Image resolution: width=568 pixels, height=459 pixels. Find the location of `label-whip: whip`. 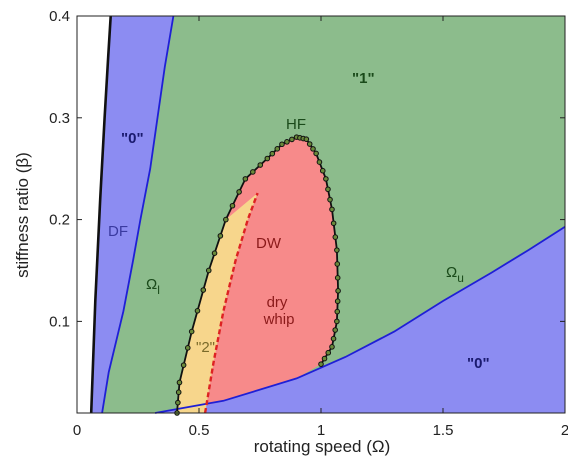

label-whip: whip is located at coordinates (279, 319).